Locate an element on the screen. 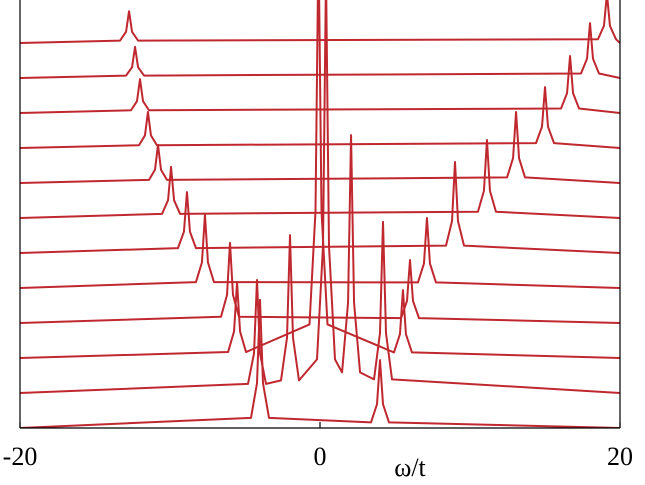 The width and height of the screenshot is (645, 485). x-tick-label: -20 is located at coordinates (20, 456).